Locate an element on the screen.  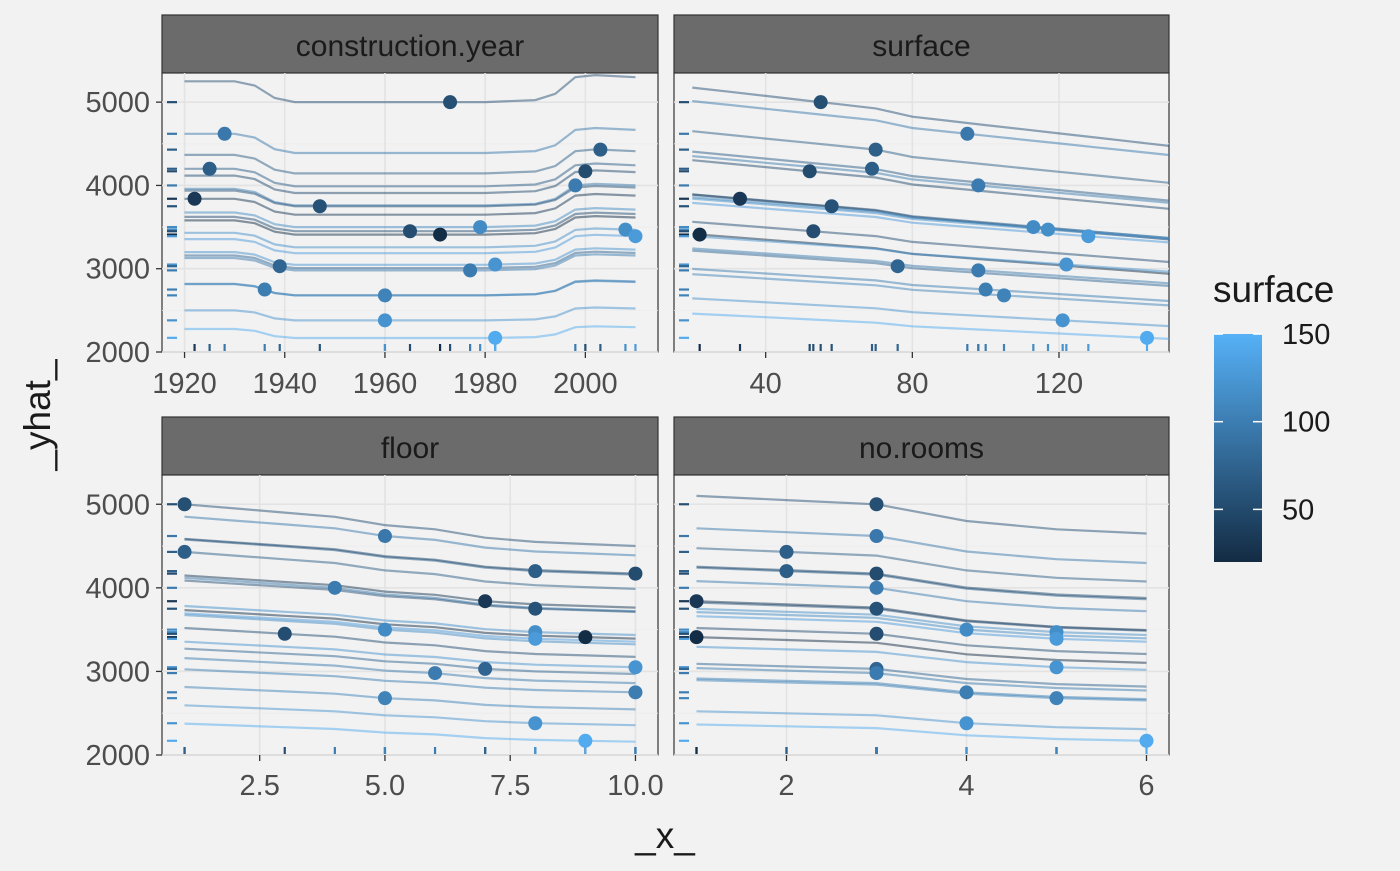
points-surface is located at coordinates (923, 220).